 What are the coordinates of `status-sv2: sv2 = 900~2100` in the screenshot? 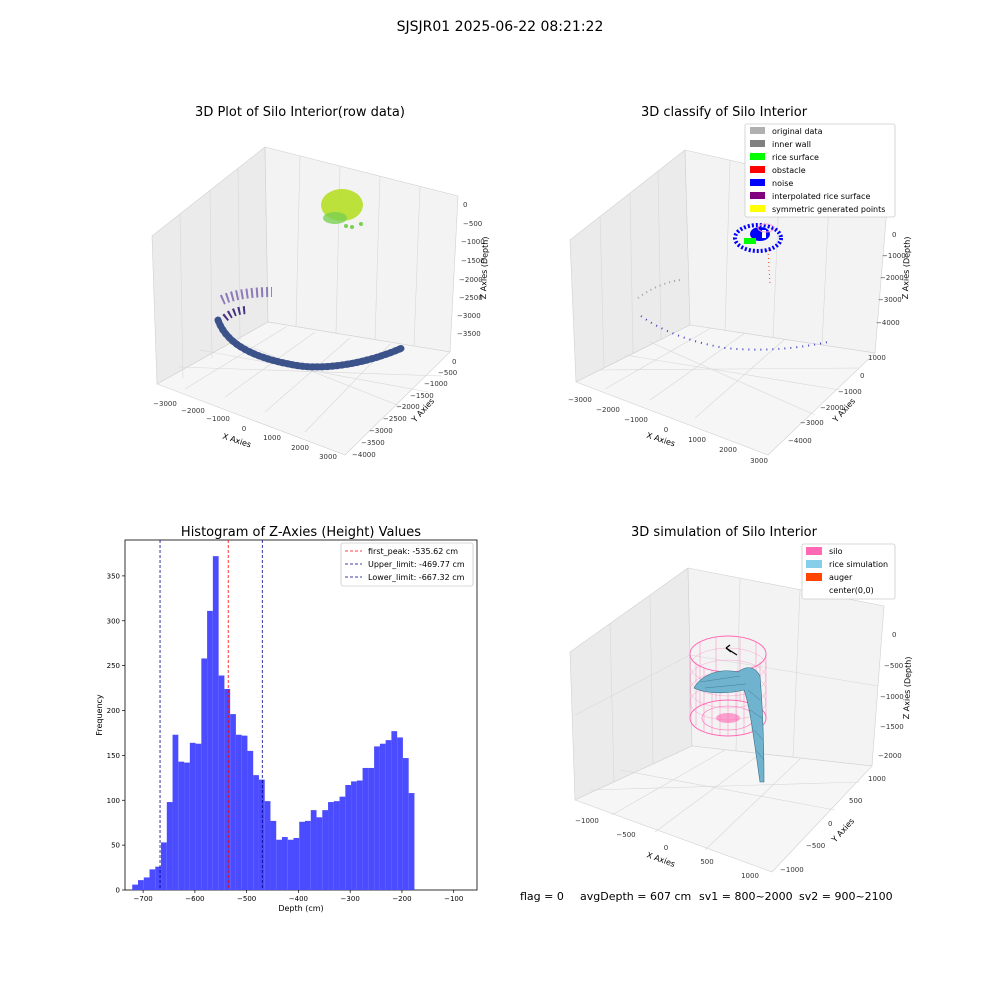 It's located at (846, 896).